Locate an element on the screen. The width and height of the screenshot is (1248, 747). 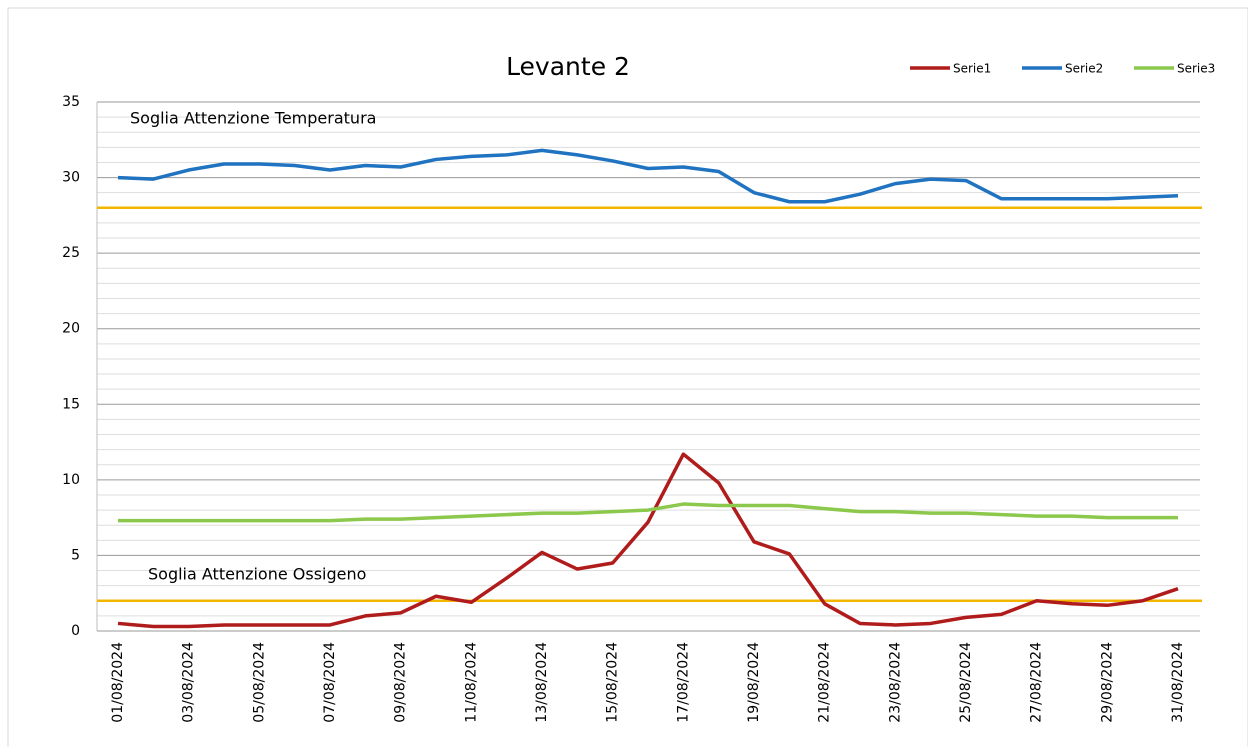
x-tick-label: 29/08/2024 is located at coordinates (1107, 682).